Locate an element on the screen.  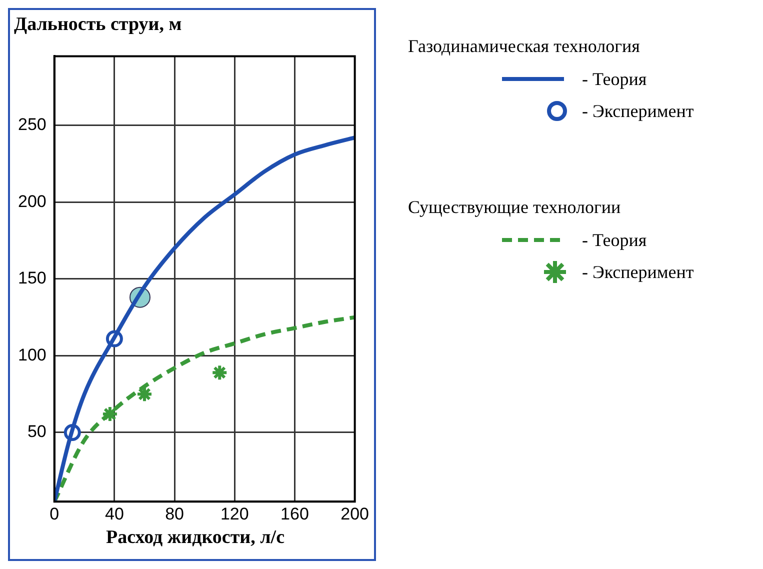
x-axis-title: Расход жидкости, л/с is located at coordinates (195, 538).